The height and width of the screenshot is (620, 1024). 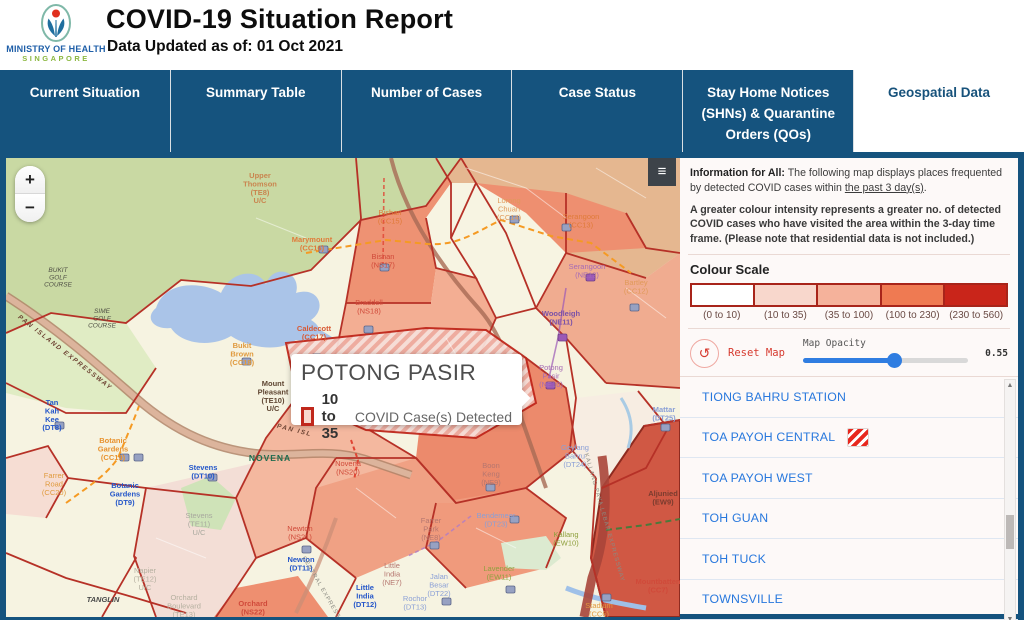 I want to click on slider-thumb, so click(x=894, y=361).